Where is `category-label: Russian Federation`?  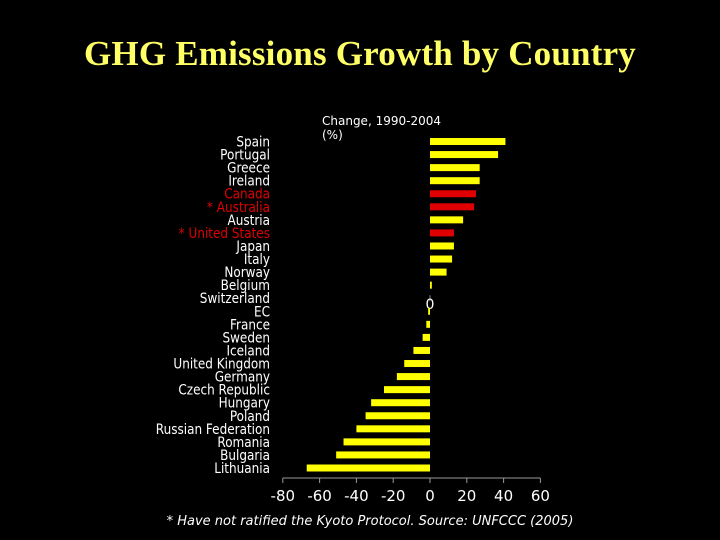
category-label: Russian Federation is located at coordinates (213, 430).